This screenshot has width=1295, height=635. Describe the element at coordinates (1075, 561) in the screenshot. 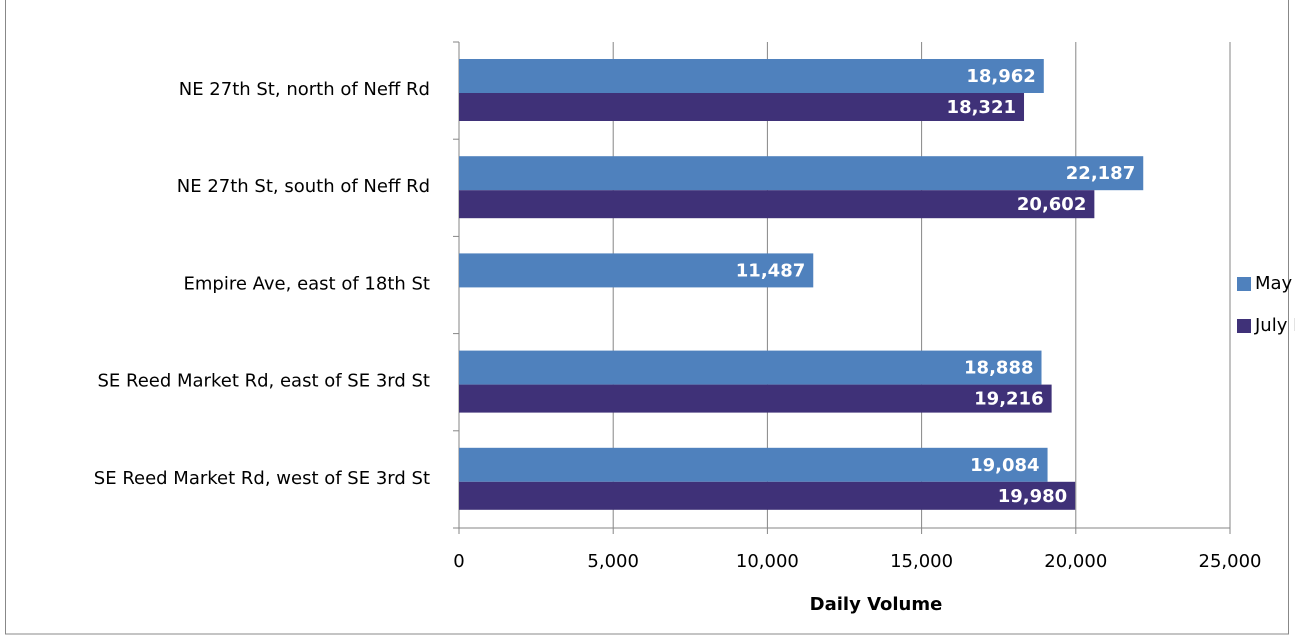

I see `x-tick-label: 20,000` at that location.